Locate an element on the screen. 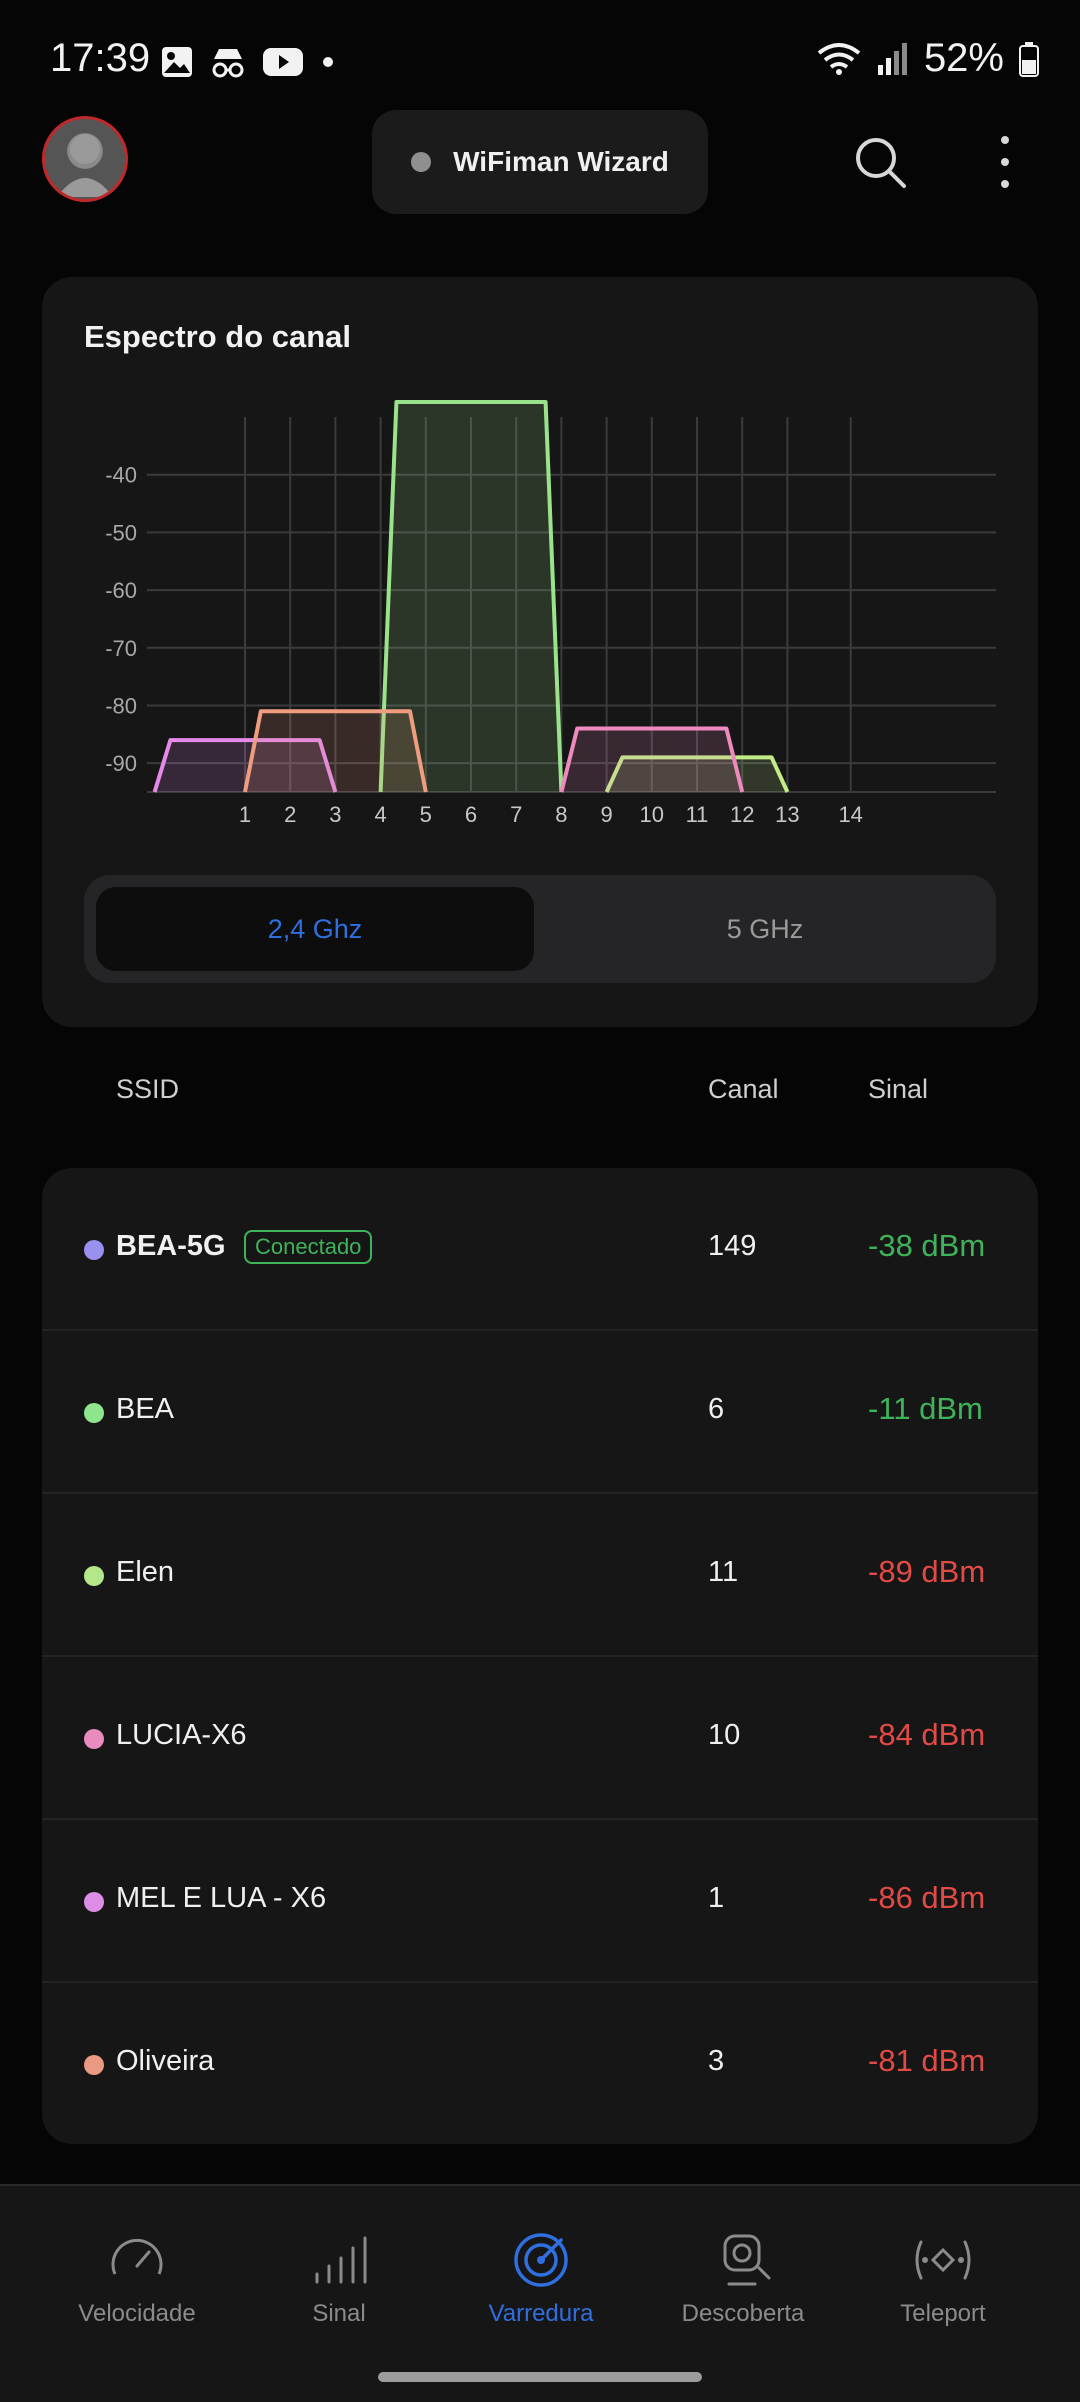  notification-icons is located at coordinates (249, 62).